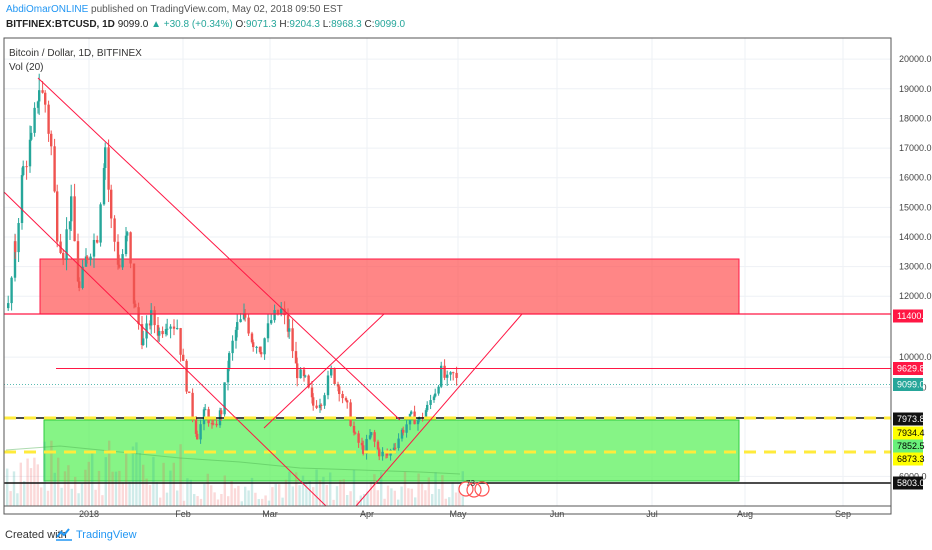 Image resolution: width=932 pixels, height=550 pixels. I want to click on price-tick-label: 12000.0, so click(915, 296).